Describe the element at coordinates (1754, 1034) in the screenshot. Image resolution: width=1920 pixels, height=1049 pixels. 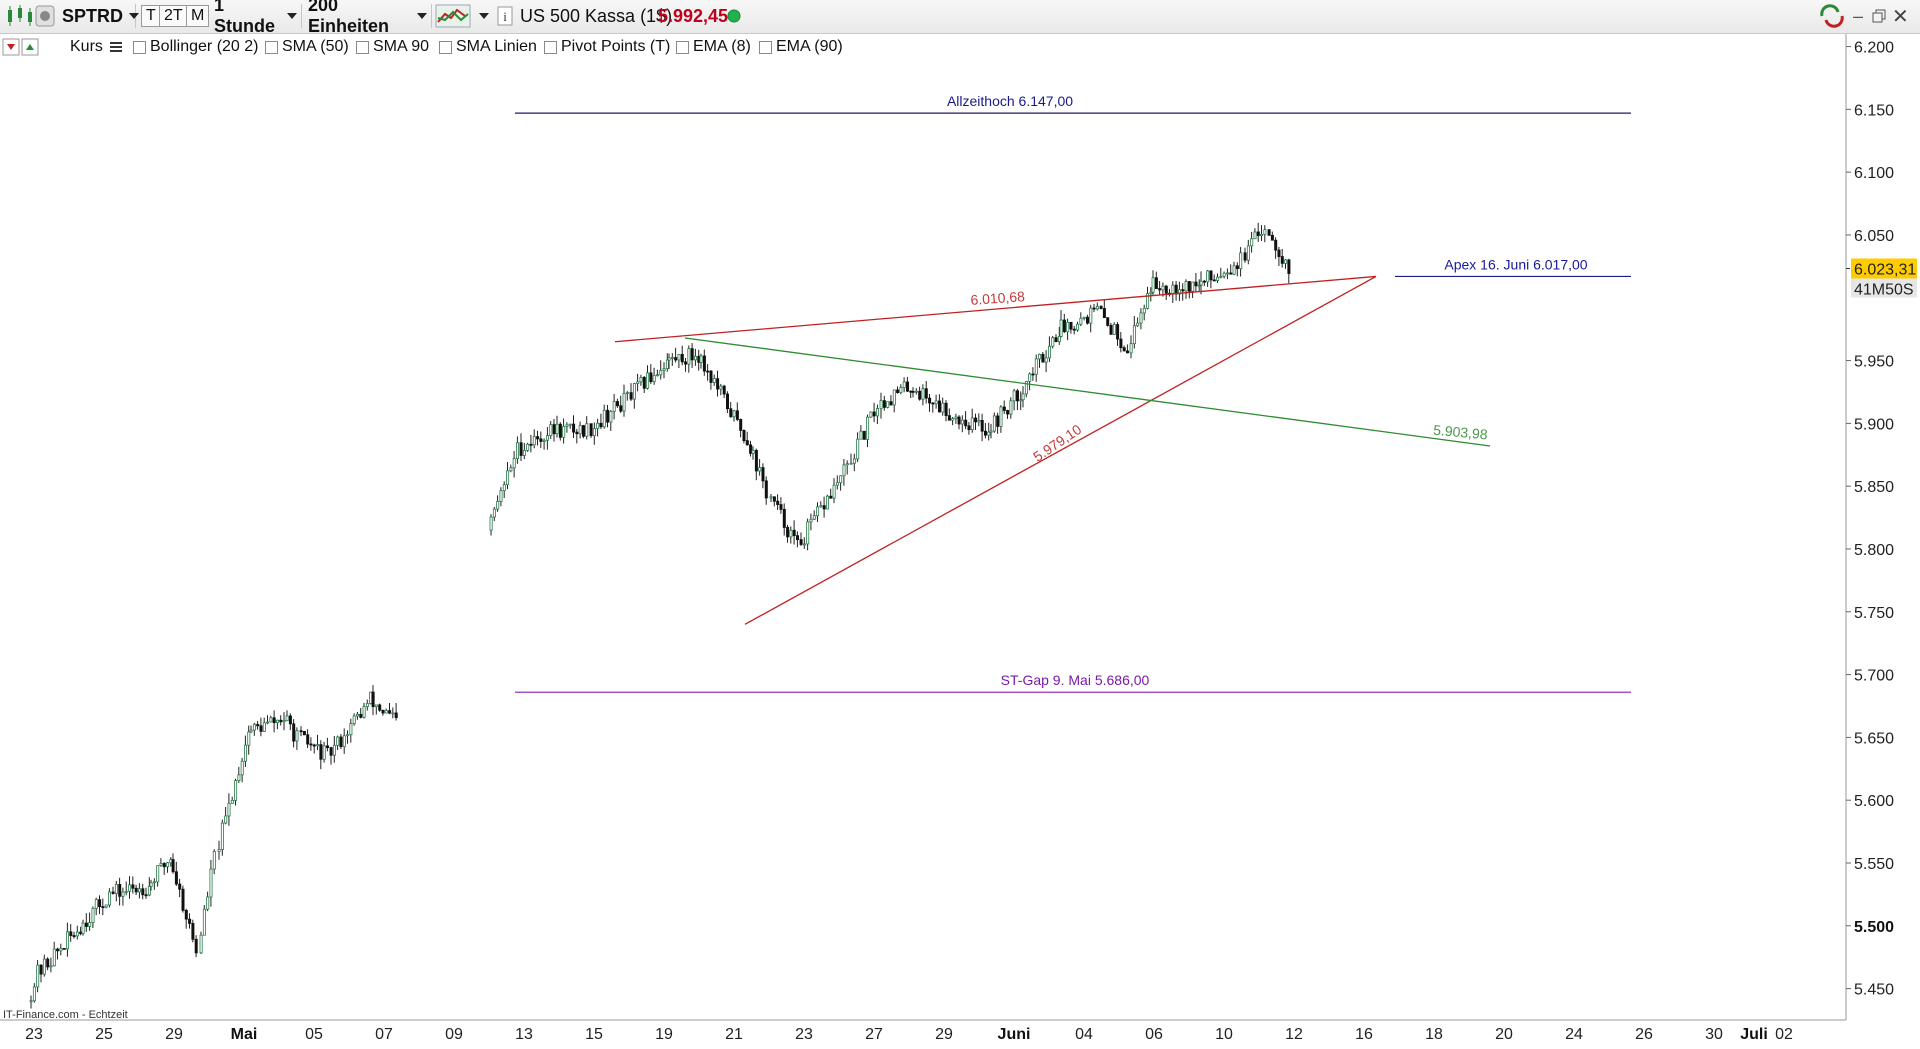
I see `x-tick-label: Juli` at that location.